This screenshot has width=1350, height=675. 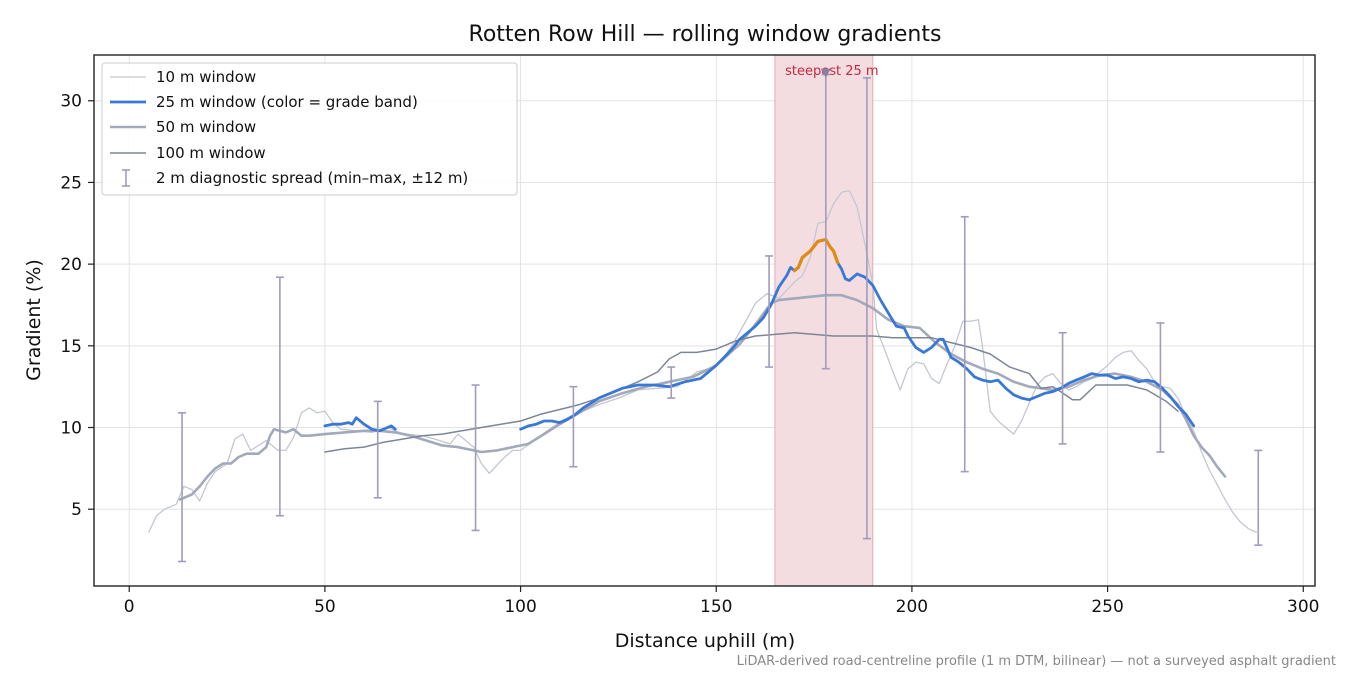 What do you see at coordinates (716, 607) in the screenshot?
I see `x-tick-label: 150` at bounding box center [716, 607].